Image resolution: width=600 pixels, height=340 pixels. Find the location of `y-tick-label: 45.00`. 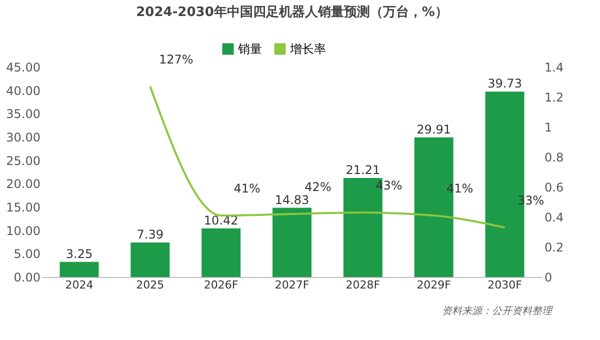

y-tick-label: 45.00 is located at coordinates (23, 67).